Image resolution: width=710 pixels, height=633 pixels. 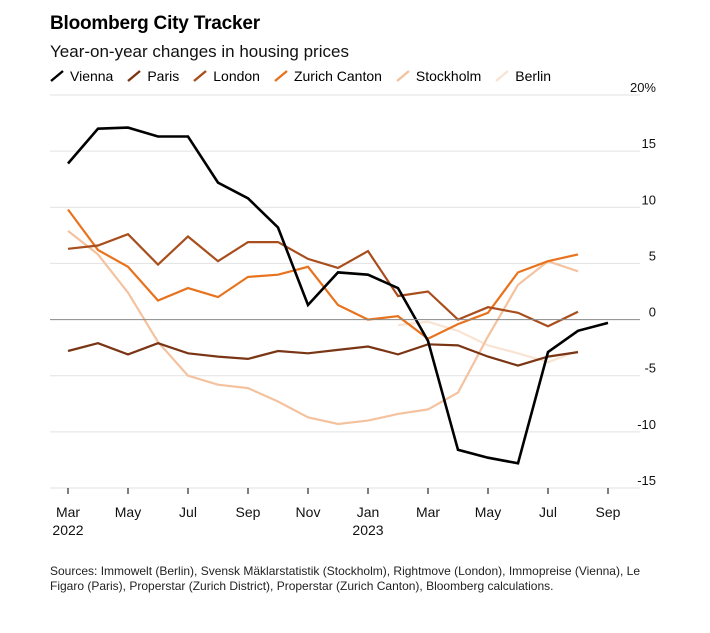 What do you see at coordinates (650, 368) in the screenshot?
I see `y-tick-label: -5` at bounding box center [650, 368].